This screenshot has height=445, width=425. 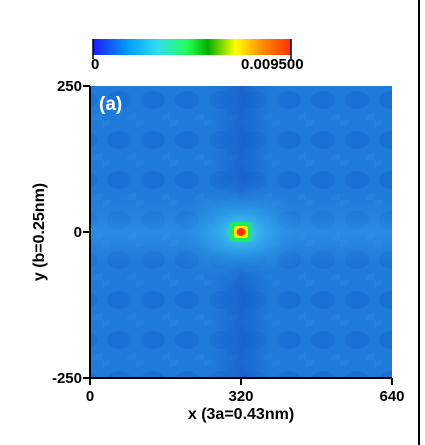 What do you see at coordinates (77, 232) in the screenshot?
I see `y-tick-label: 0` at bounding box center [77, 232].